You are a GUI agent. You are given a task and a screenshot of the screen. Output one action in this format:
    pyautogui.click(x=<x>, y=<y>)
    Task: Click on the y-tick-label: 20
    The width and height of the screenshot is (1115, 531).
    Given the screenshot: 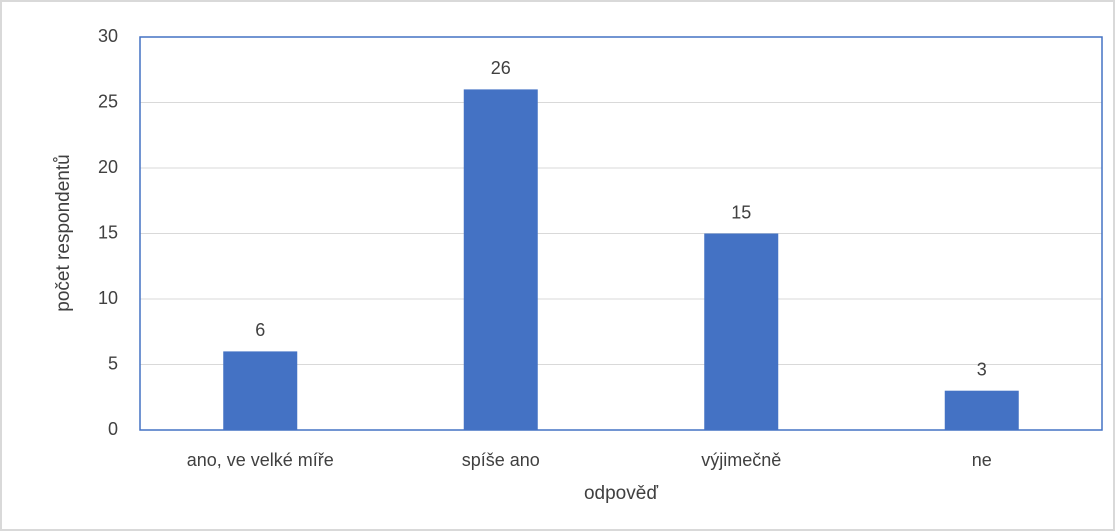 What is the action you would take?
    pyautogui.click(x=108, y=167)
    